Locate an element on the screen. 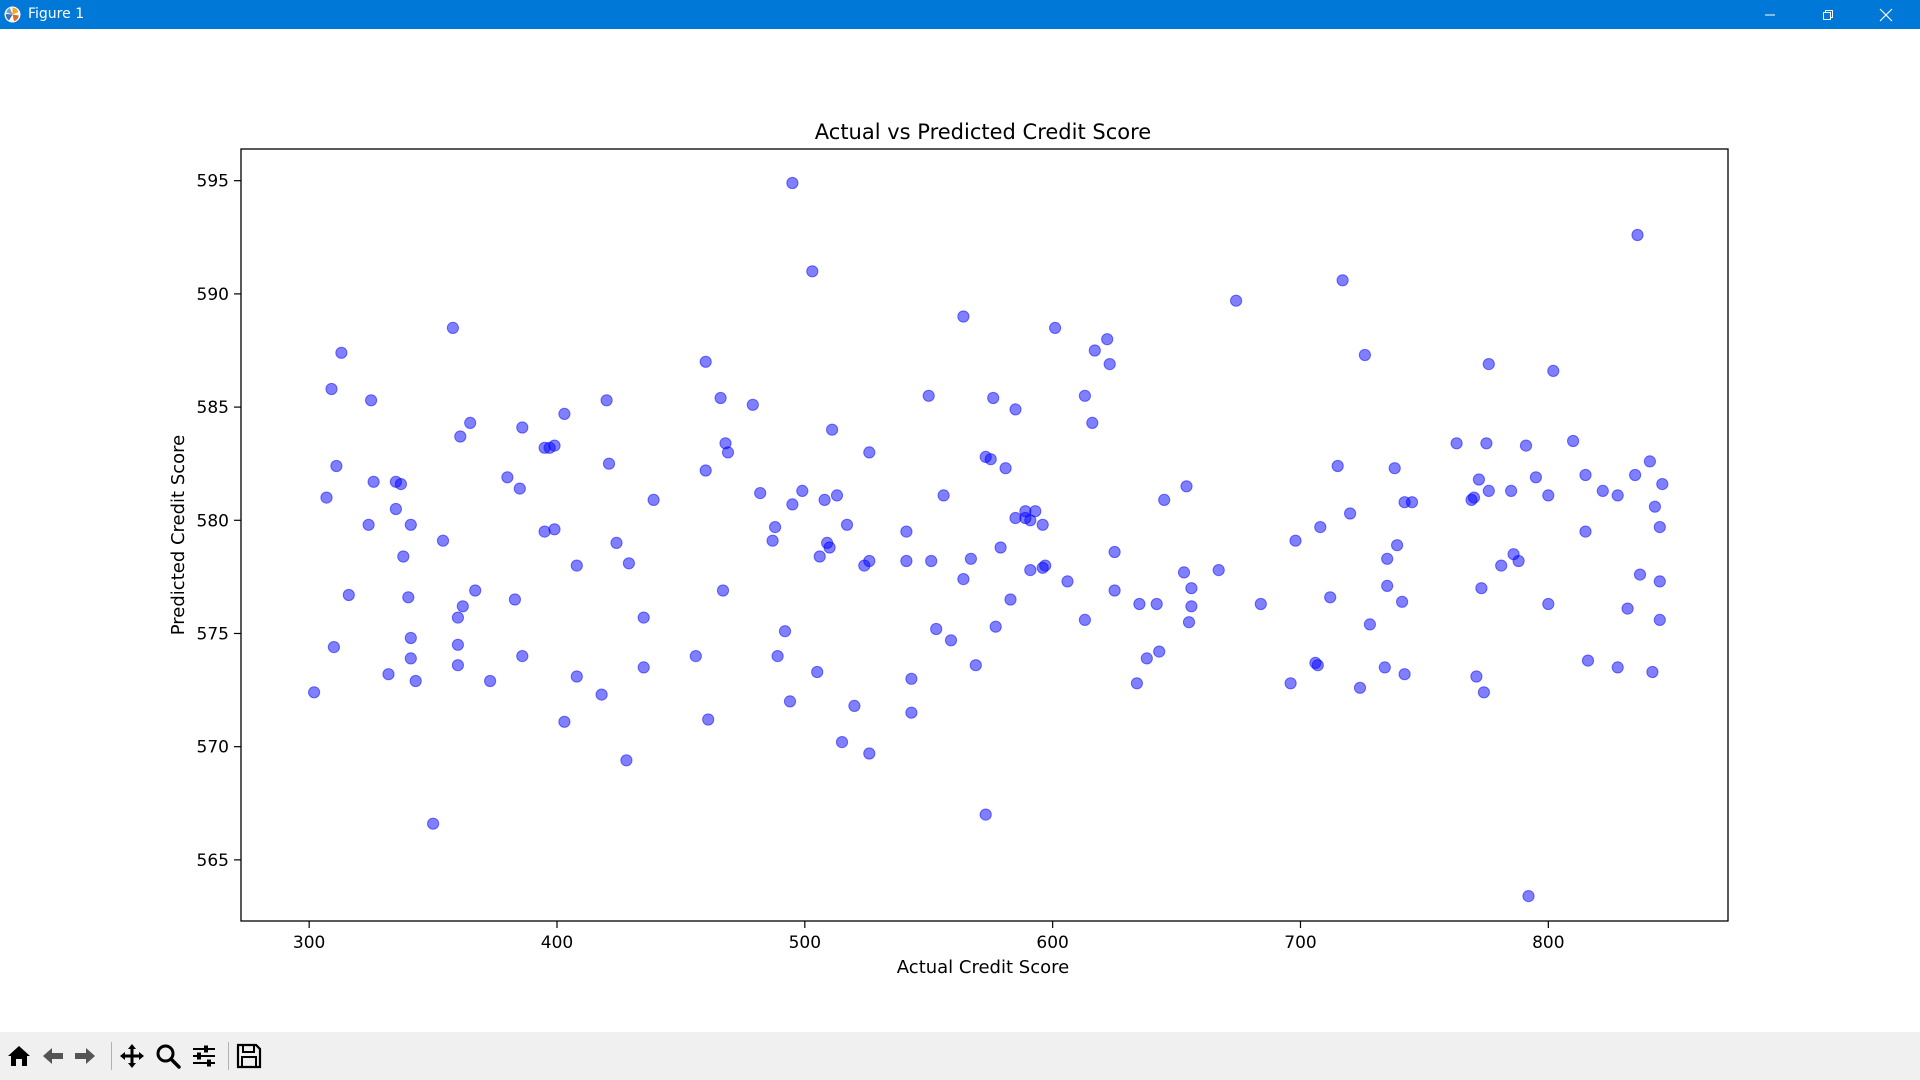 The height and width of the screenshot is (1080, 1920). close-button is located at coordinates (1886, 14).